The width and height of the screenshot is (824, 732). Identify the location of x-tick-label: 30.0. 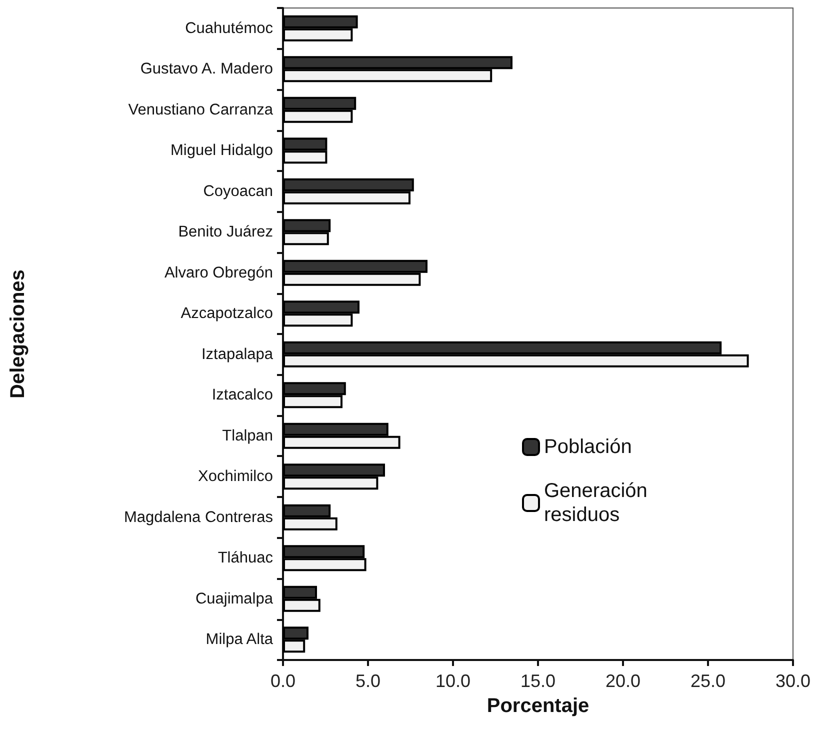
(793, 681).